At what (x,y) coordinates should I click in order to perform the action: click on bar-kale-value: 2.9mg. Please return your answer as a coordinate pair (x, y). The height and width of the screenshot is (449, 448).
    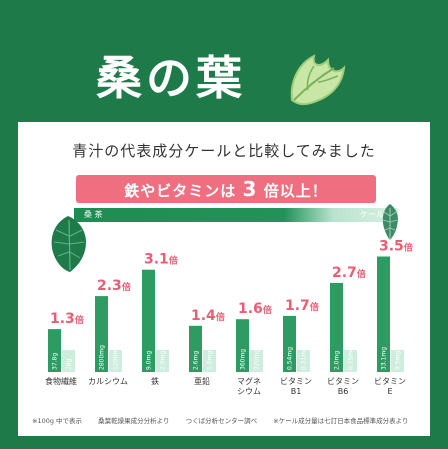
    Looking at the image, I should click on (163, 360).